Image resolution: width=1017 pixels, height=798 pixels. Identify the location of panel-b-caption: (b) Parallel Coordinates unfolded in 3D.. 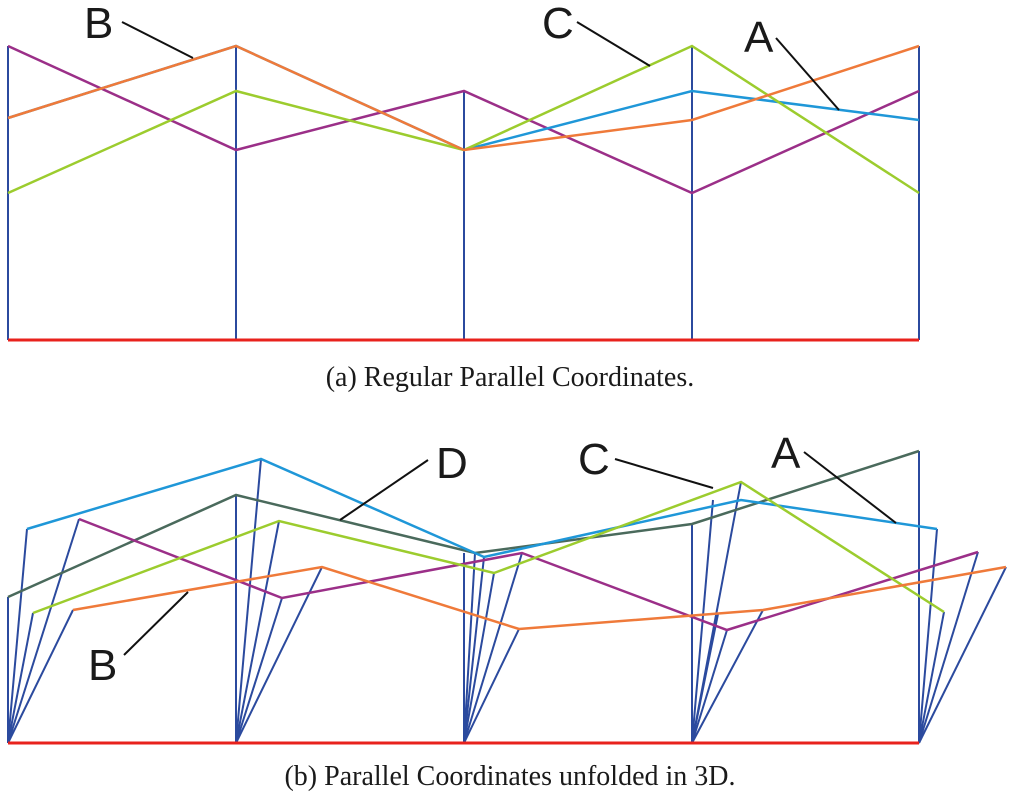
(509, 776).